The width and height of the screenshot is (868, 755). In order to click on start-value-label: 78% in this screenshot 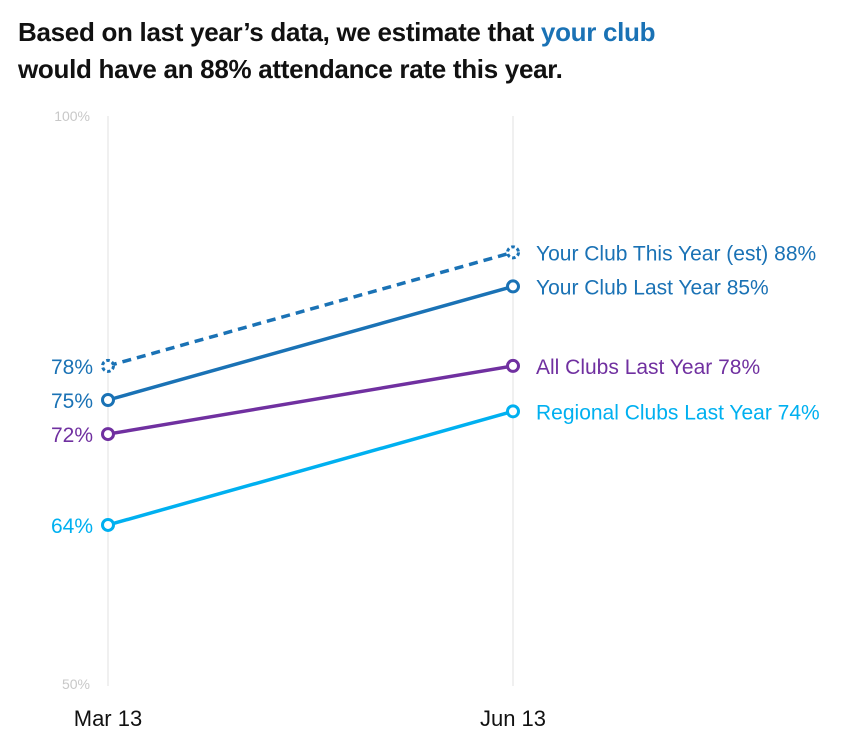, I will do `click(72, 367)`.